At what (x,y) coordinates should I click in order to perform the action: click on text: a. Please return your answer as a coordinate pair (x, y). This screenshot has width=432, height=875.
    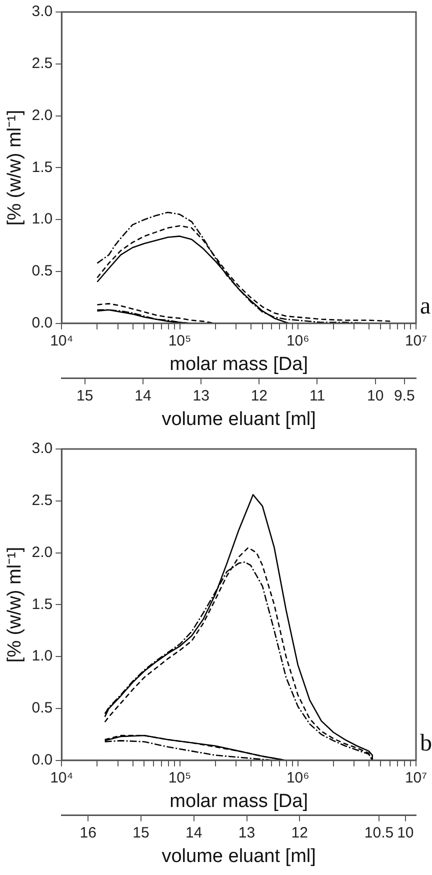
    Looking at the image, I should click on (425, 306).